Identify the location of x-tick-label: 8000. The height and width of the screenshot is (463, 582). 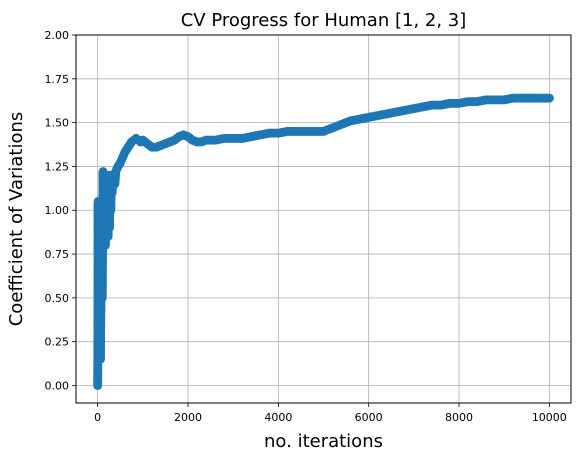
(459, 417).